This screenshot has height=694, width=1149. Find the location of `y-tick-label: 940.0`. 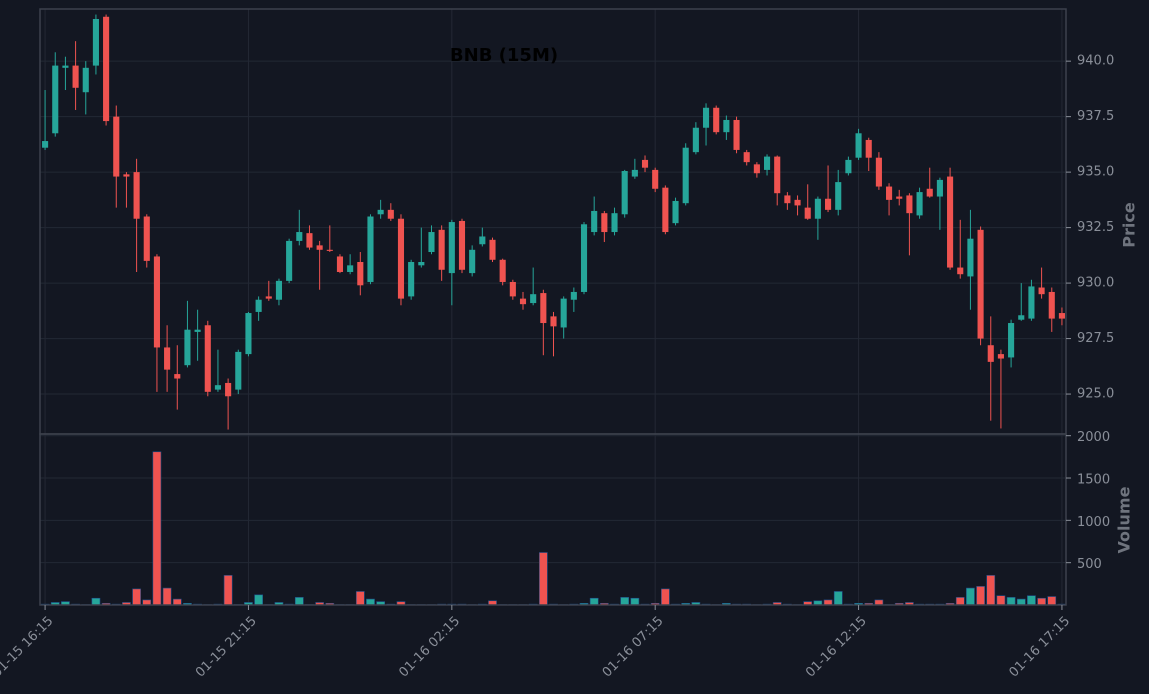

y-tick-label: 940.0 is located at coordinates (1095, 61).